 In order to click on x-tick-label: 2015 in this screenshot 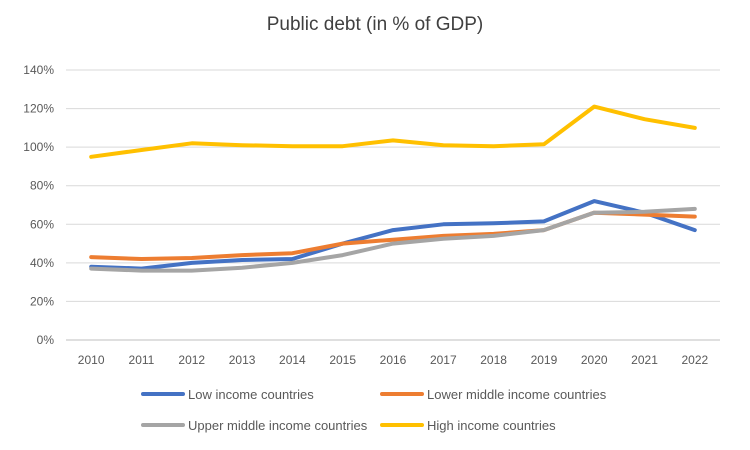, I will do `click(342, 360)`.